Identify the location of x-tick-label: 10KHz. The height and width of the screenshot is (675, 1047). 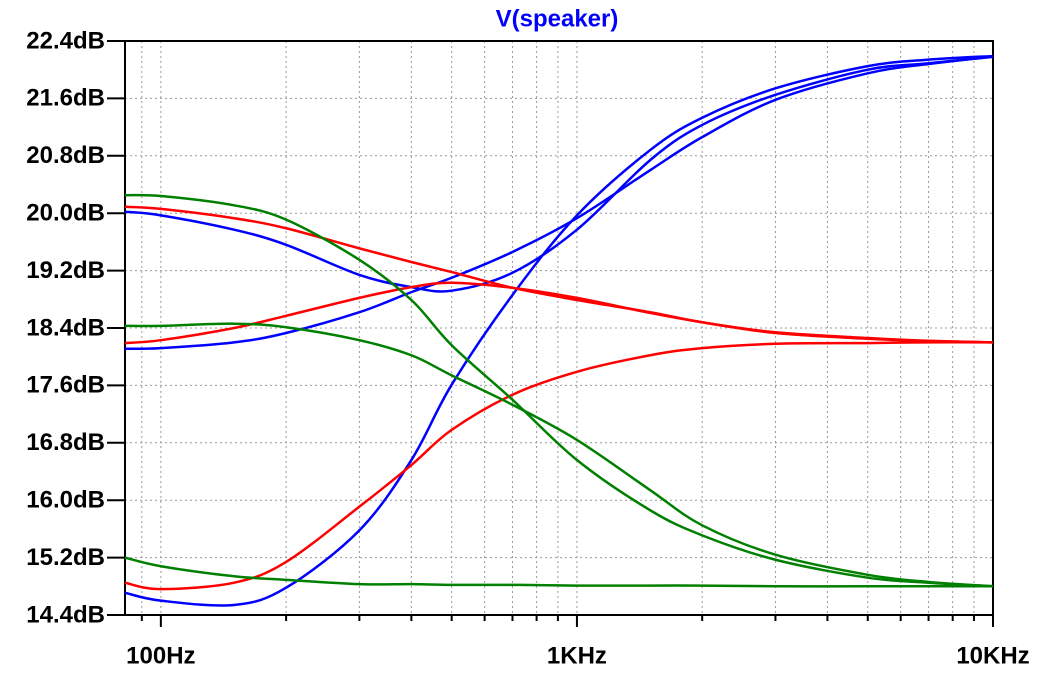
(992, 655).